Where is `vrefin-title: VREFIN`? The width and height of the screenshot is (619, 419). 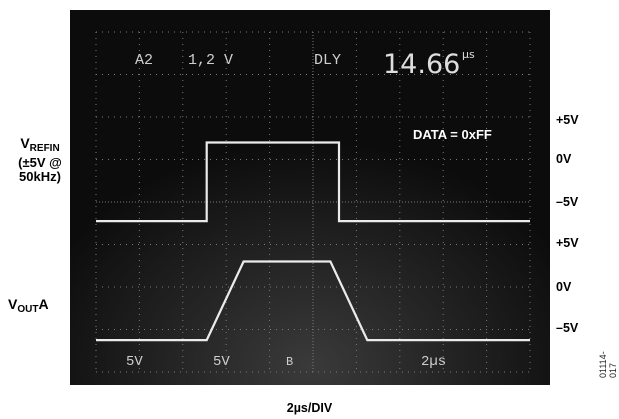 vrefin-title: VREFIN is located at coordinates (40, 144).